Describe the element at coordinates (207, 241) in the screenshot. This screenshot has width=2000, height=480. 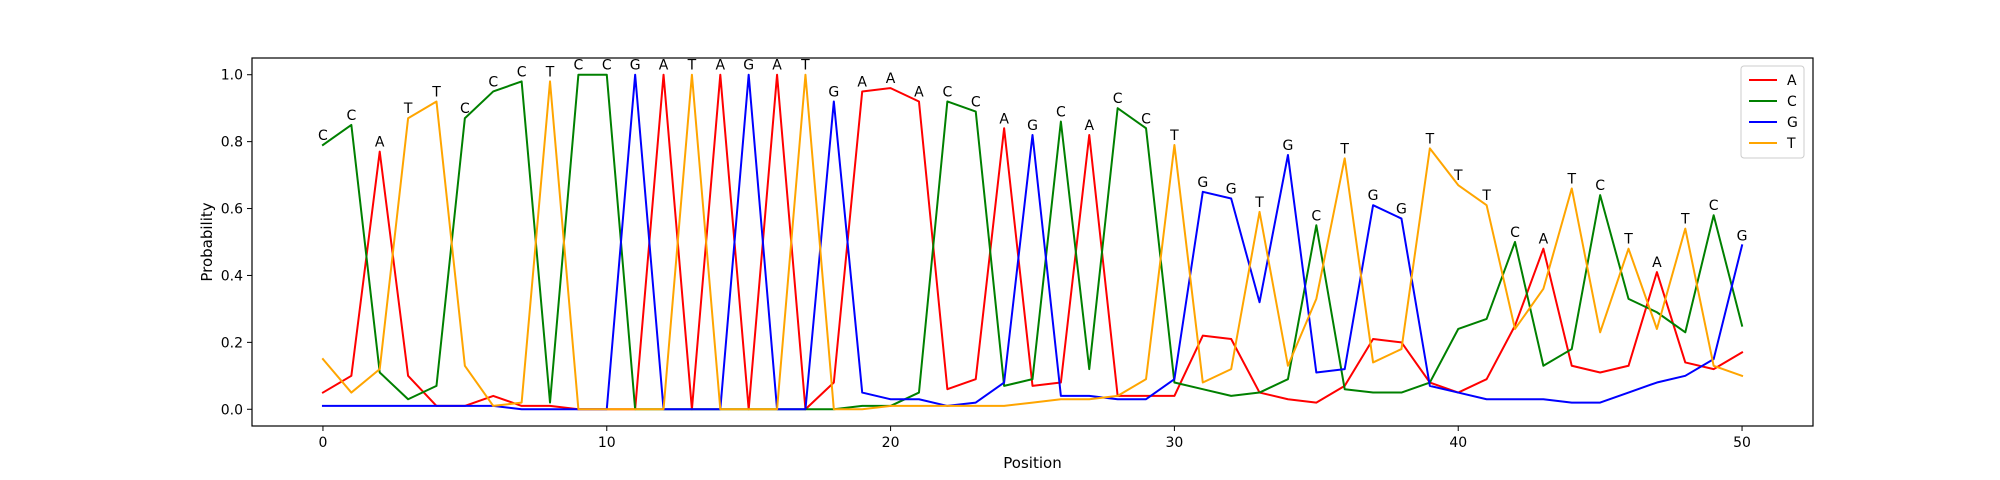
I see `y-axis-label: Probability` at that location.